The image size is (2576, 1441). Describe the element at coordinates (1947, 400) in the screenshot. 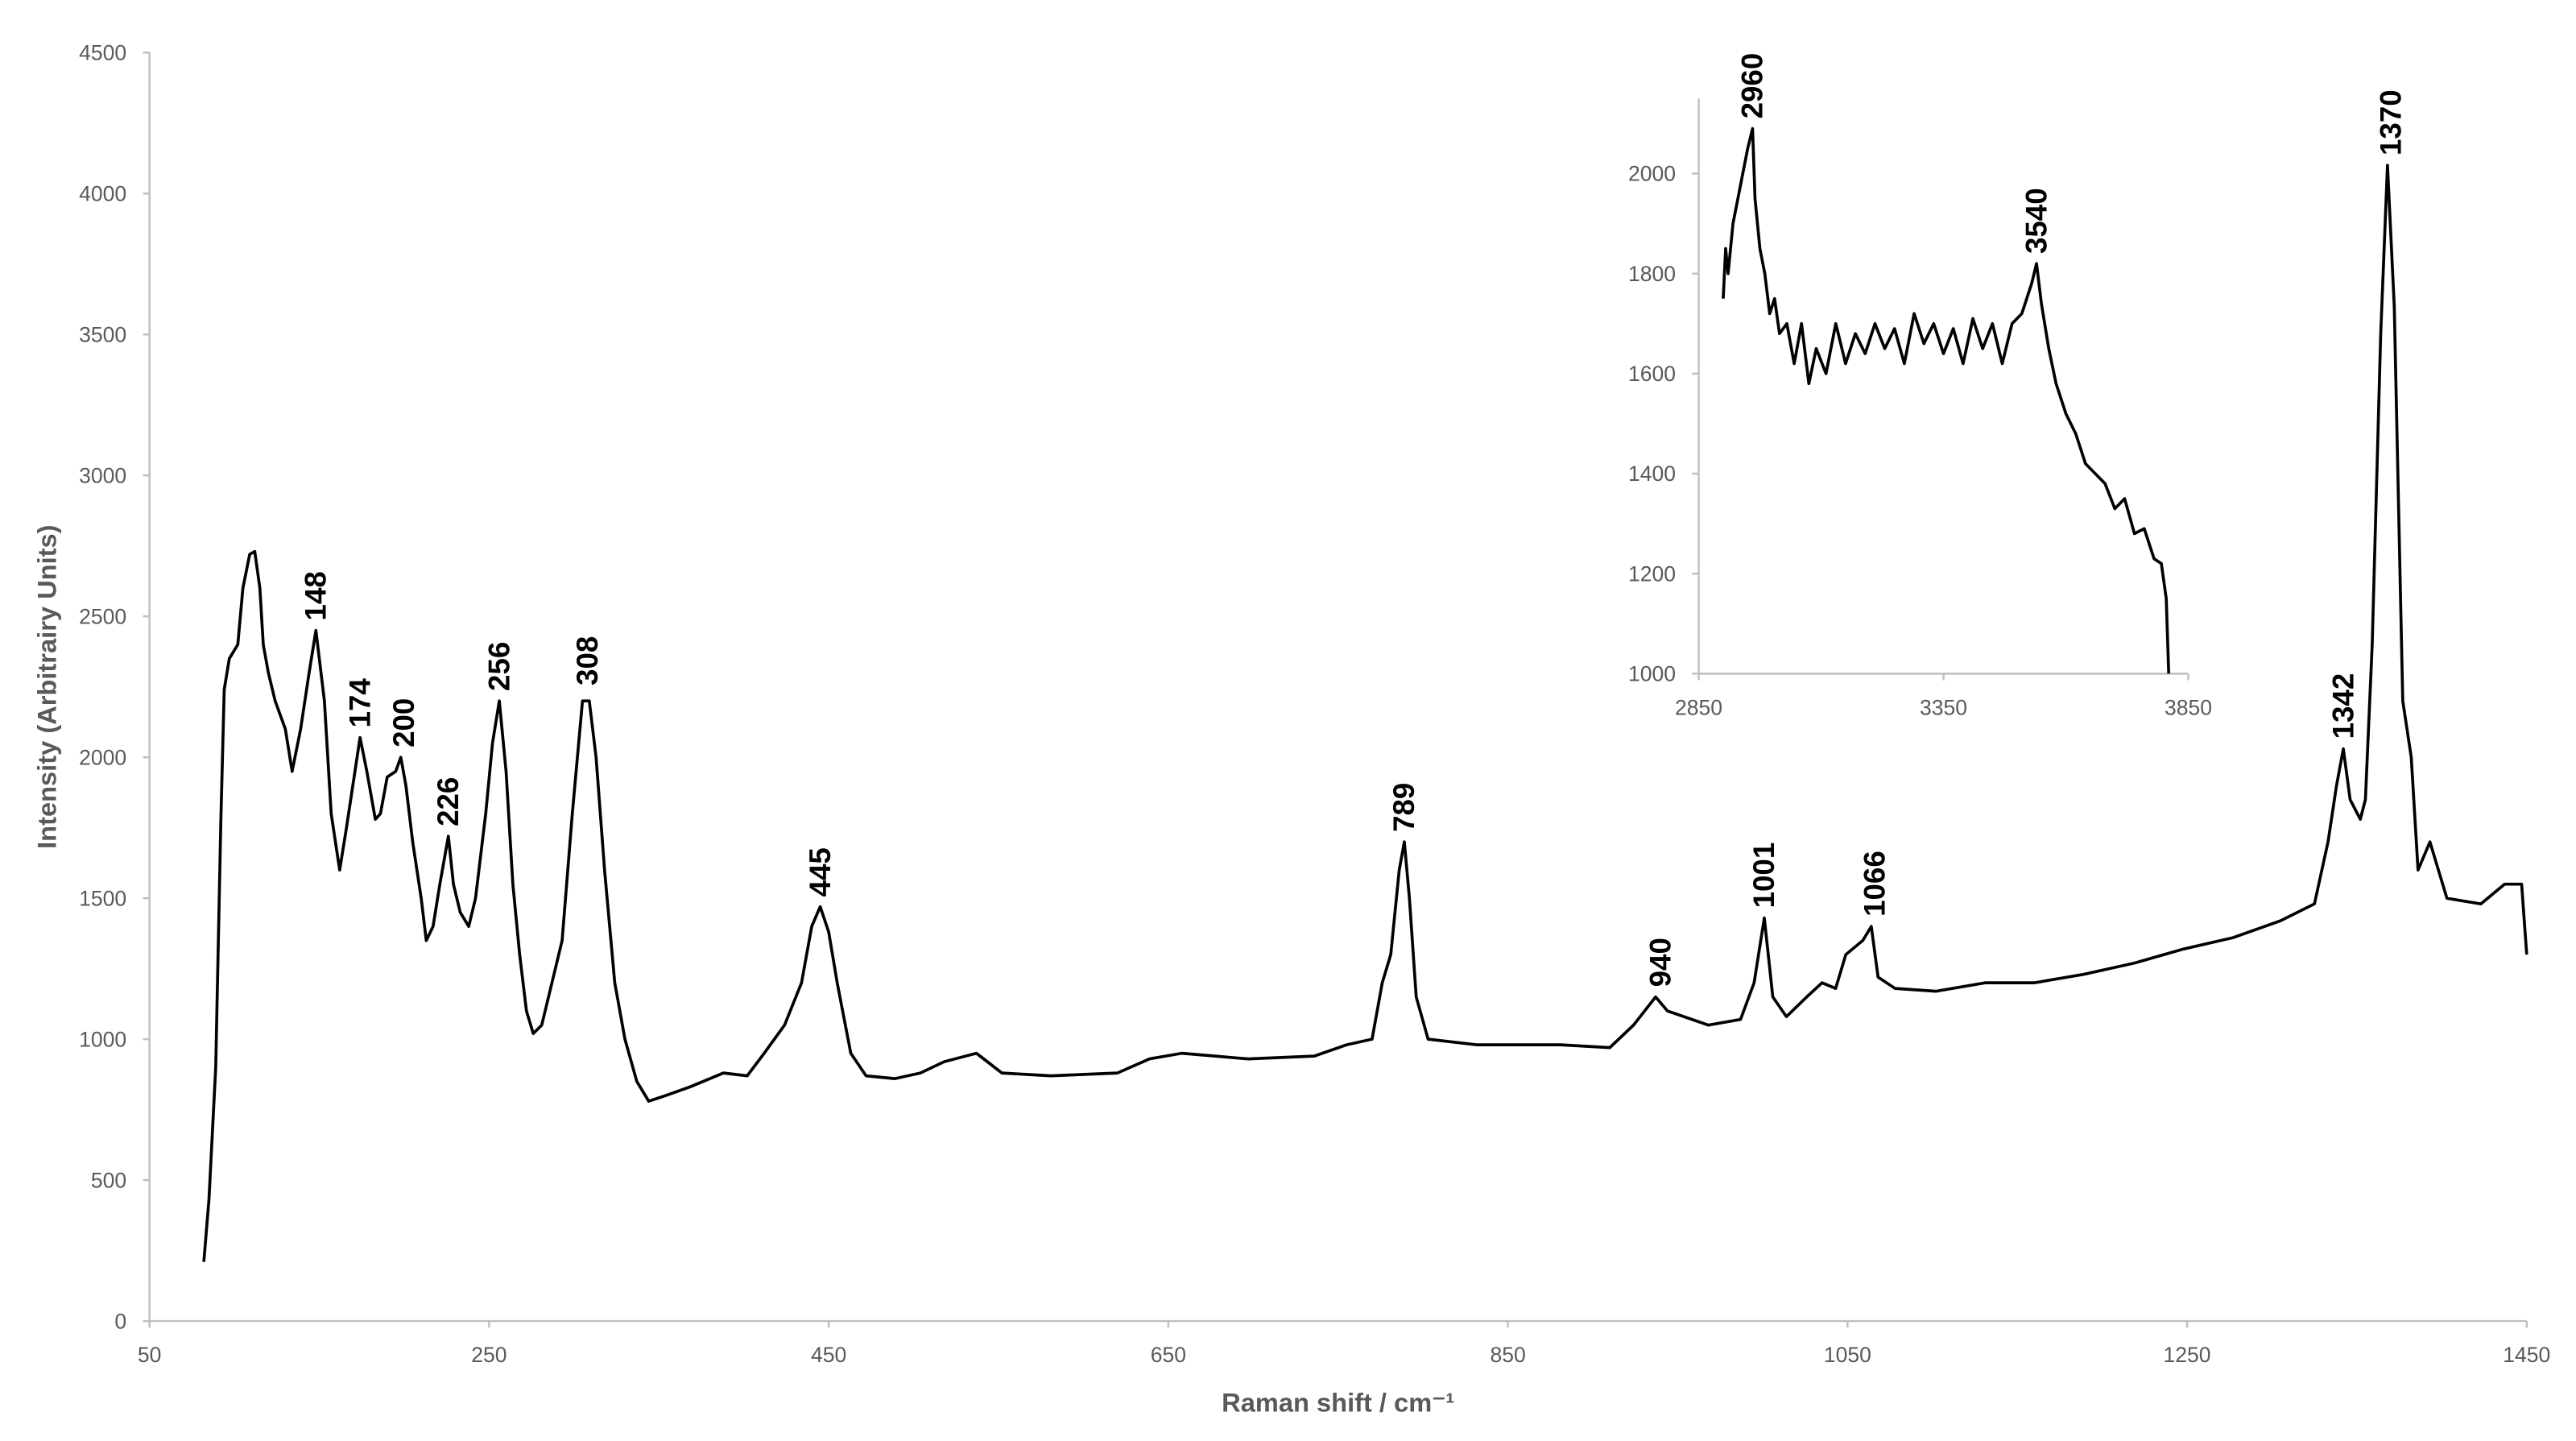

I see `spectrum-line` at that location.